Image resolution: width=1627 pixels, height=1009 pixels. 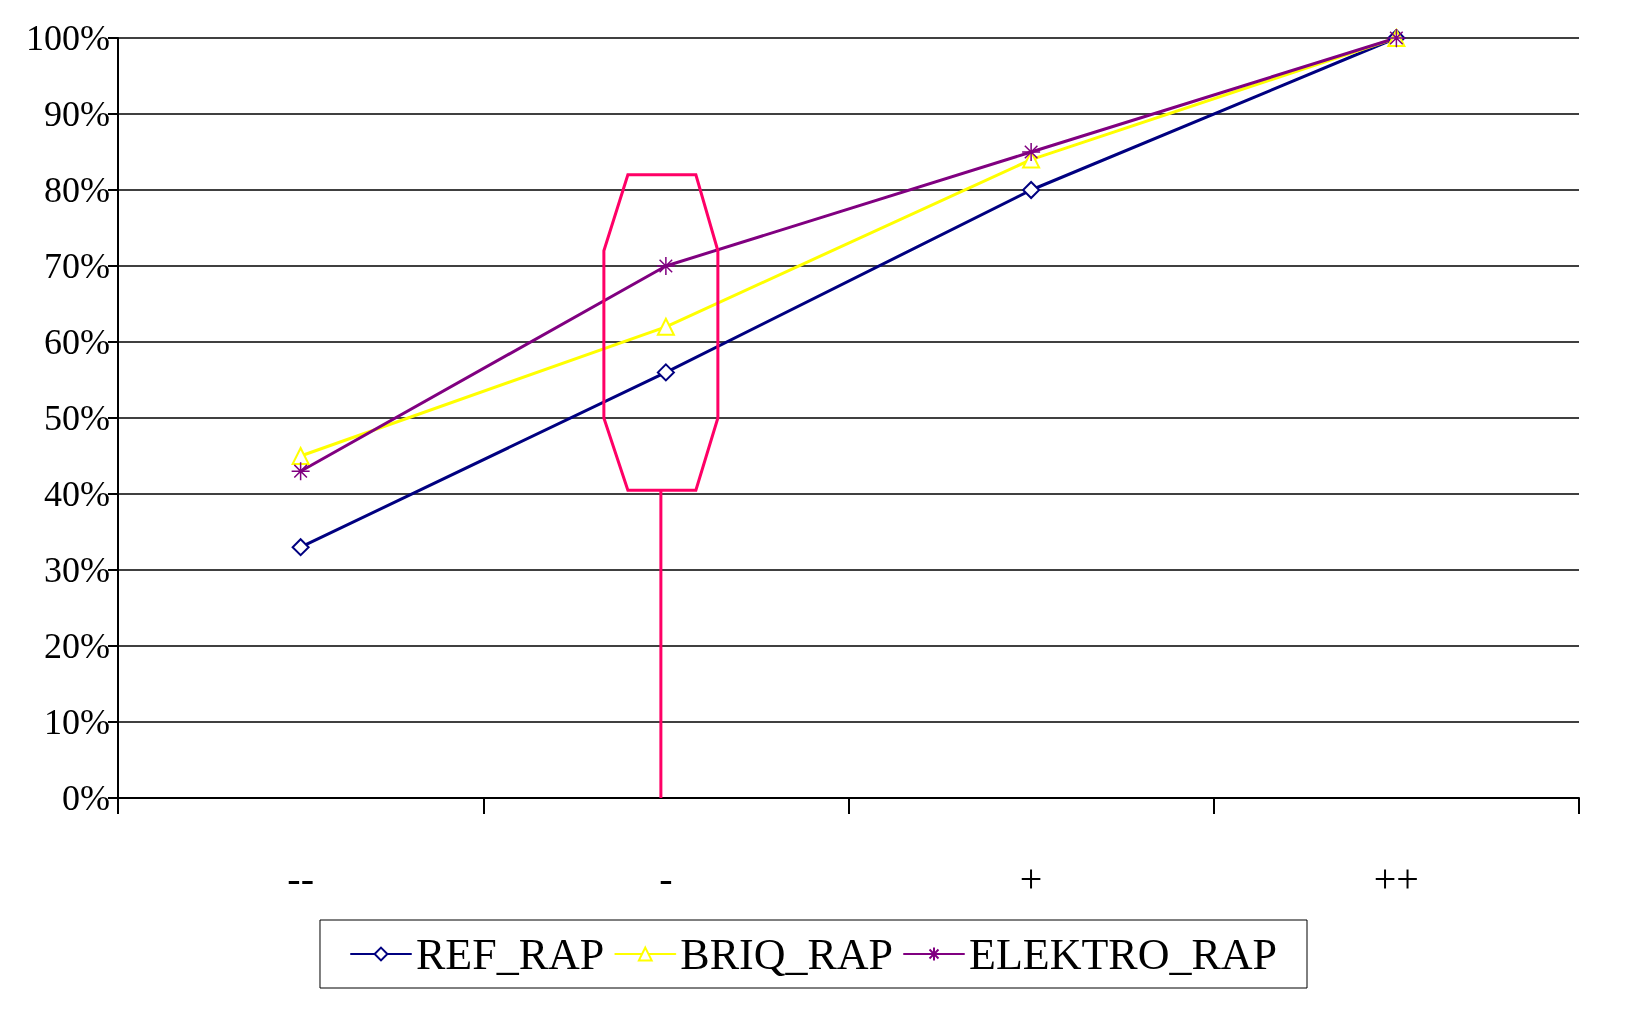 I want to click on y-tick-label: 10%, so click(x=77, y=722).